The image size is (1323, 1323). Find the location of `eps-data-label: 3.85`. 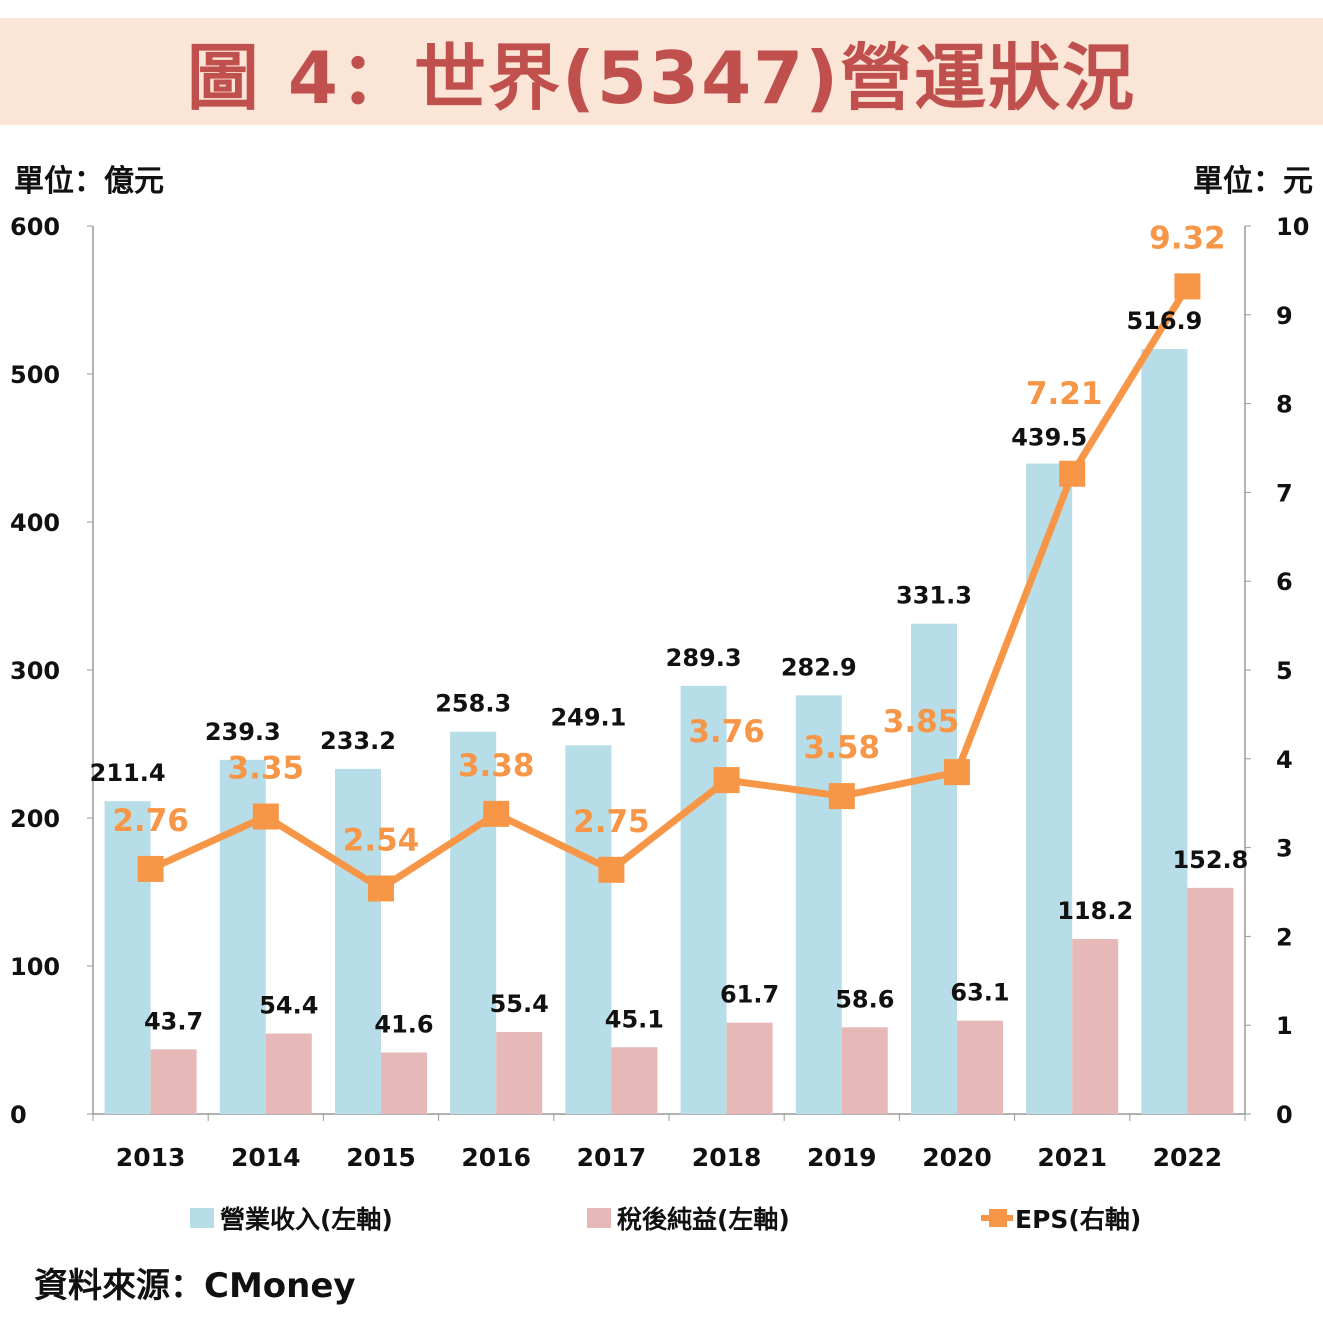

eps-data-label: 3.85 is located at coordinates (921, 722).